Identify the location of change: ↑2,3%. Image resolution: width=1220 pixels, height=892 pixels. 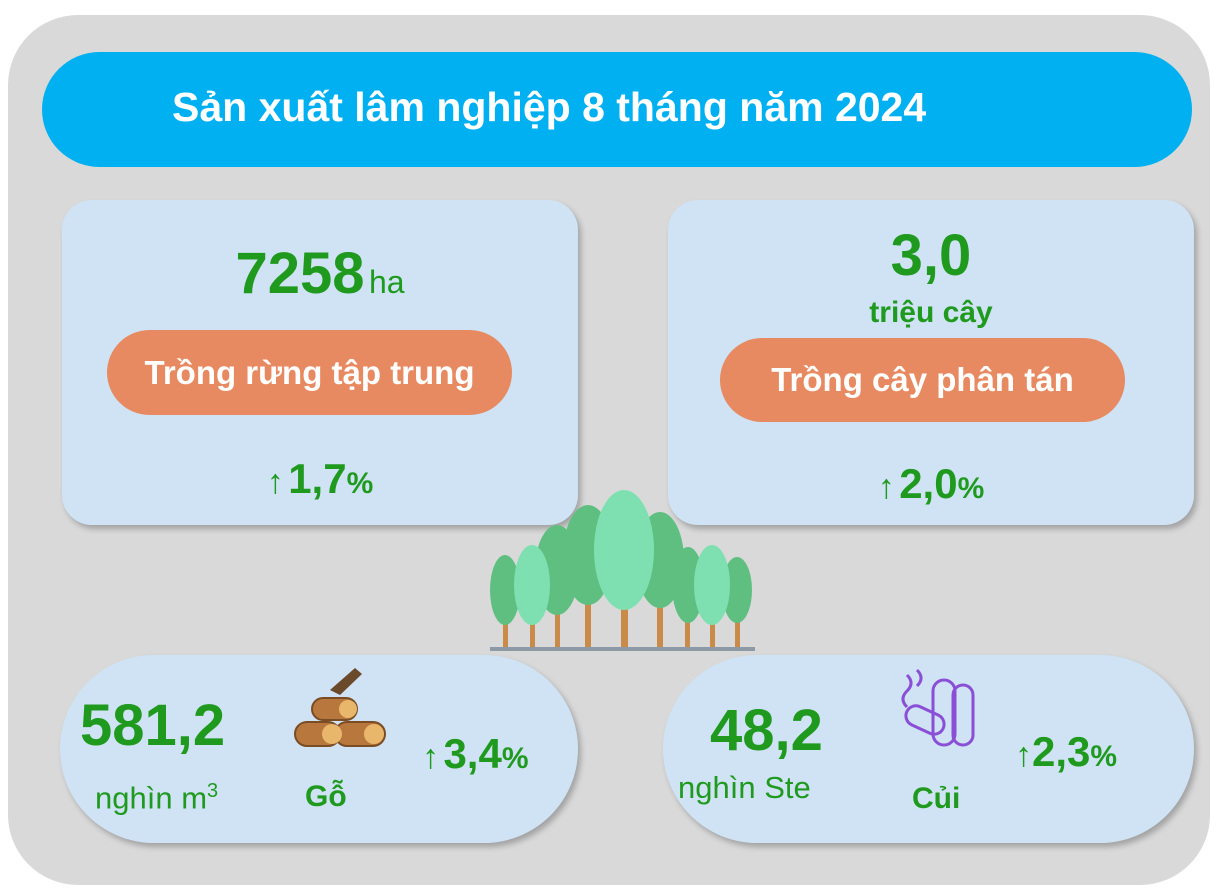
(1066, 752).